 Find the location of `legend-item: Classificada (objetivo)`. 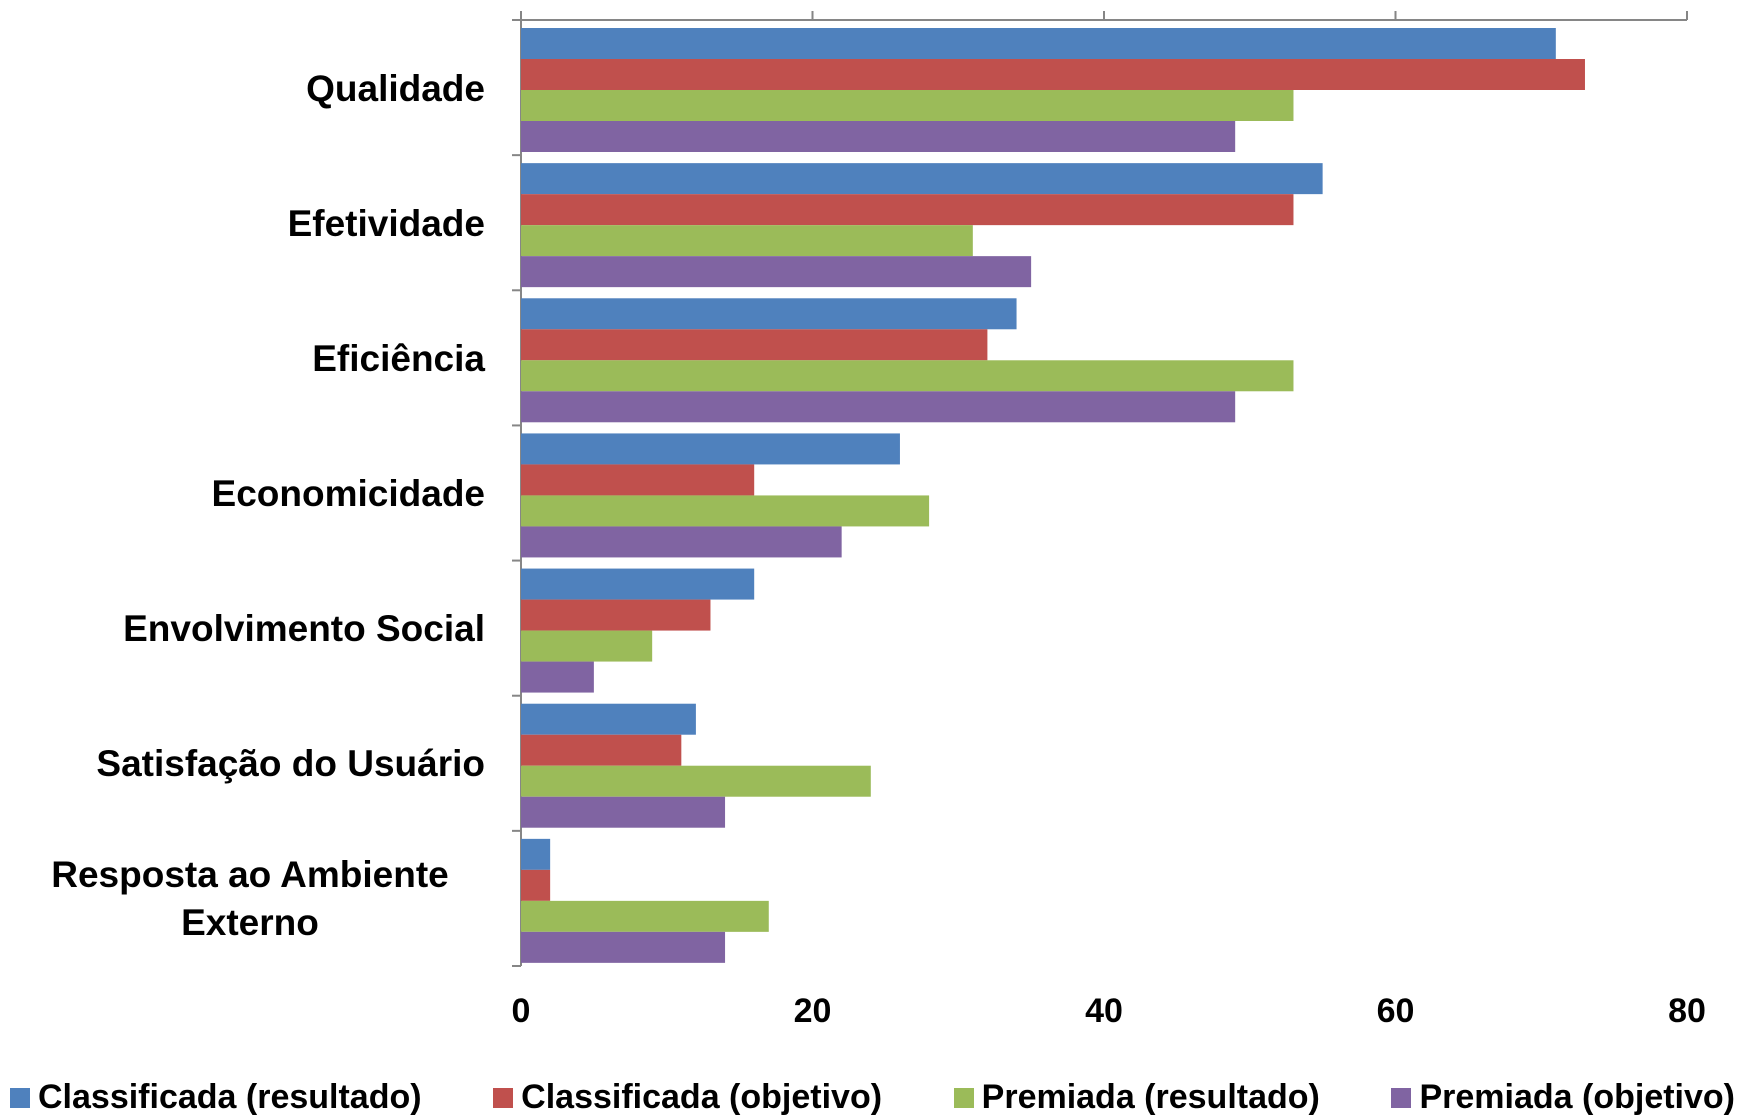

legend-item: Classificada (objetivo) is located at coordinates (687, 1097).